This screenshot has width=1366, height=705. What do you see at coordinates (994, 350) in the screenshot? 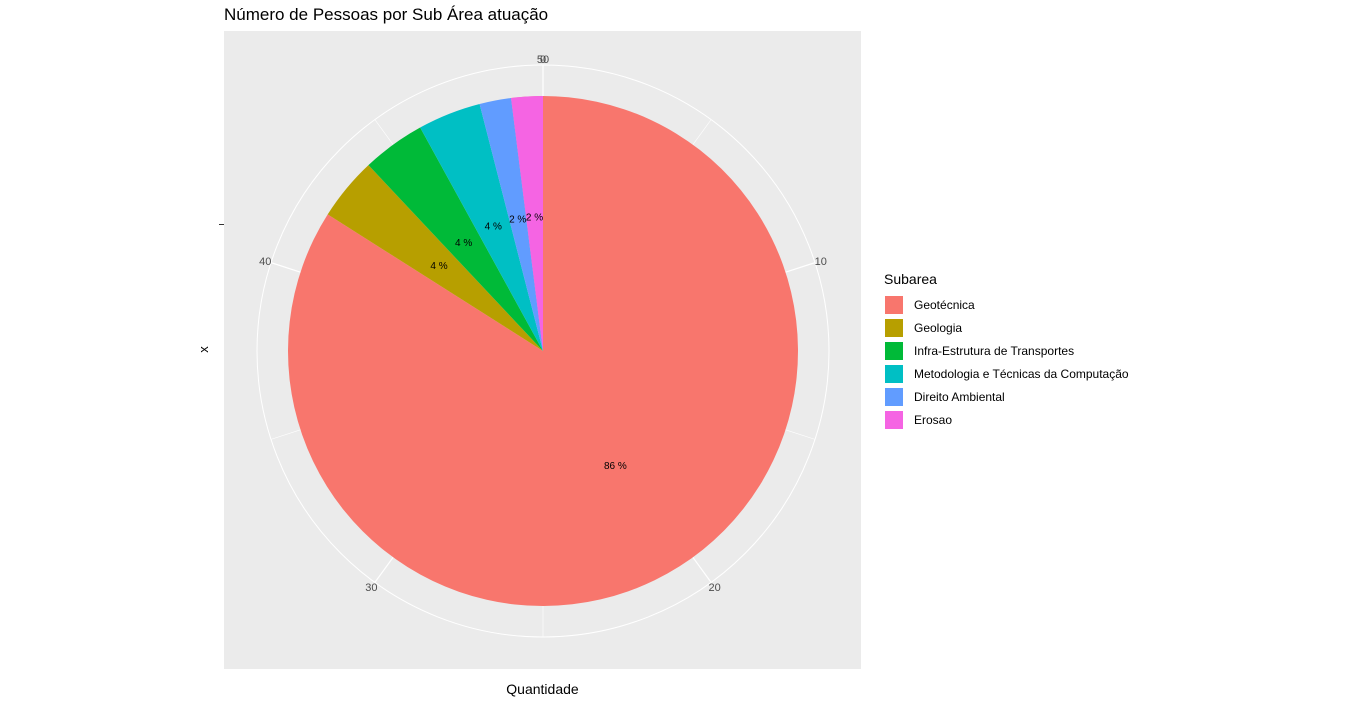
I see `legend-label: Infra-Estrutura de Transportes` at bounding box center [994, 350].